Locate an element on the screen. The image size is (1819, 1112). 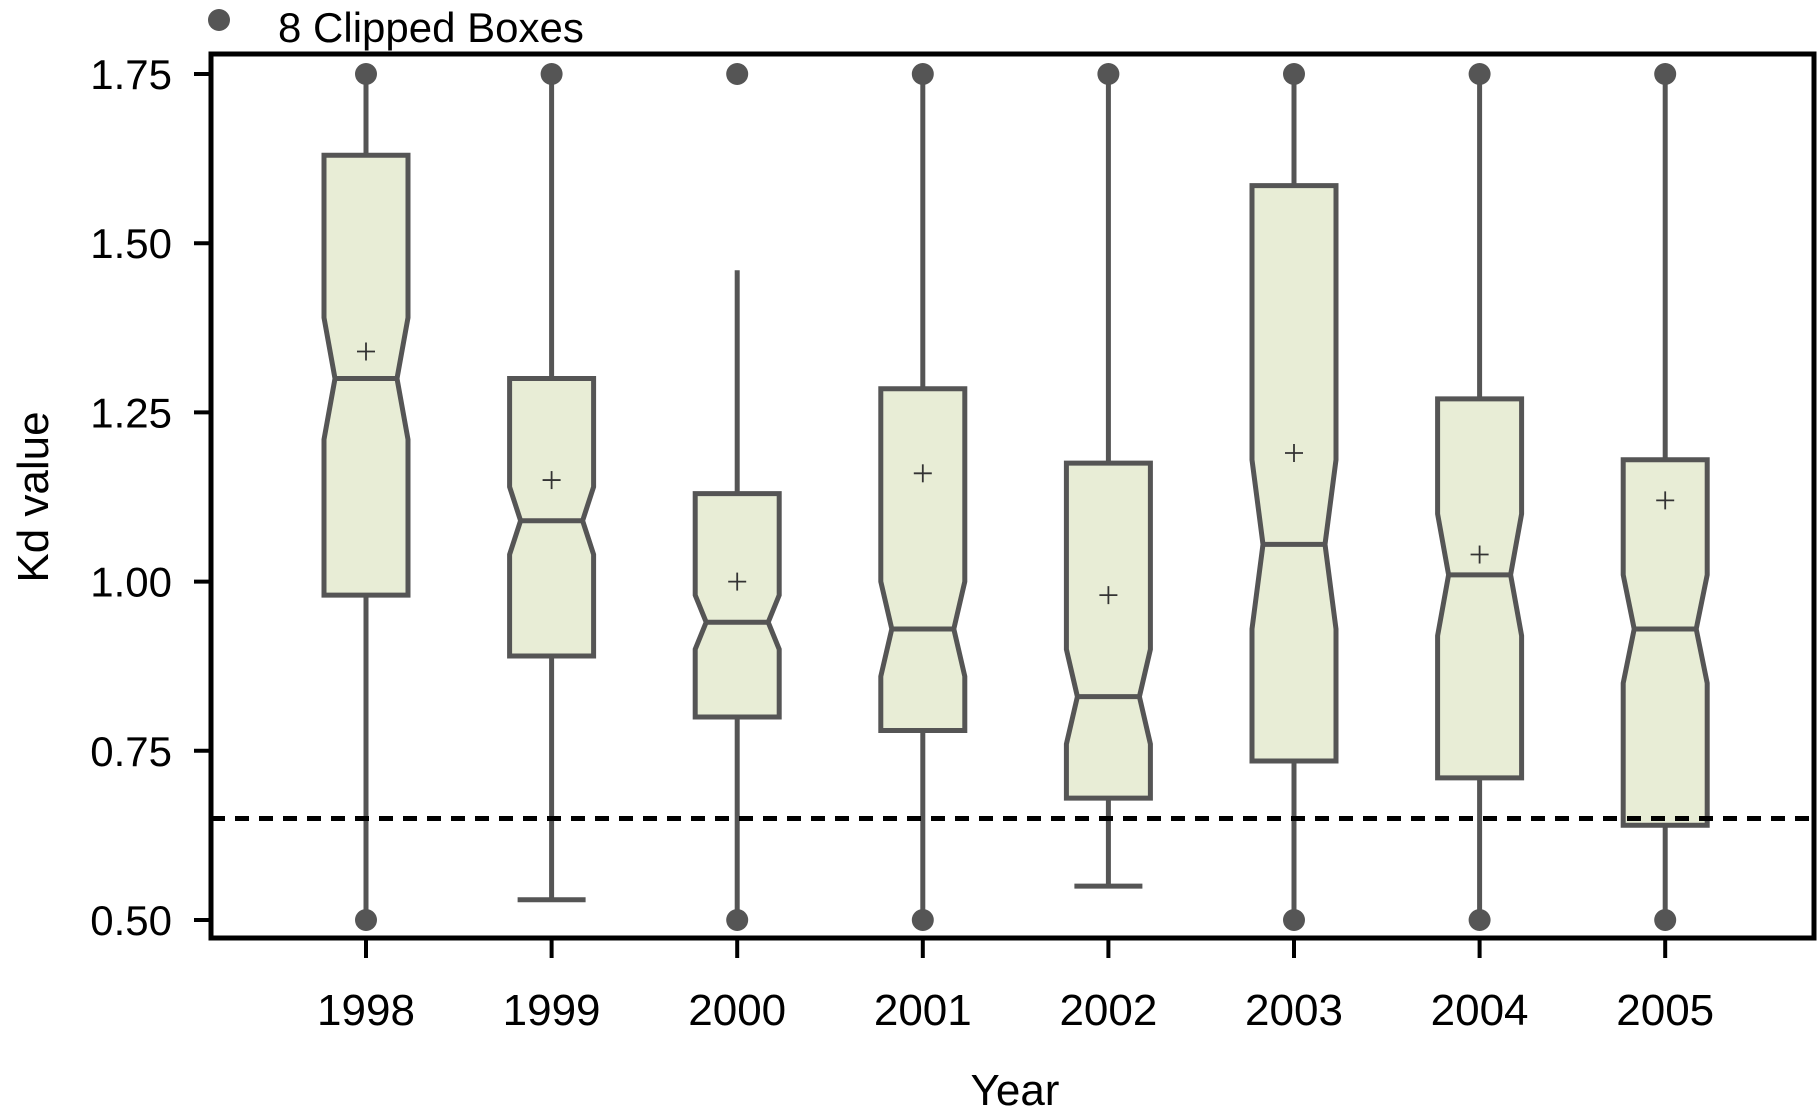
y-tick-label: 0.50 is located at coordinates (131, 920).